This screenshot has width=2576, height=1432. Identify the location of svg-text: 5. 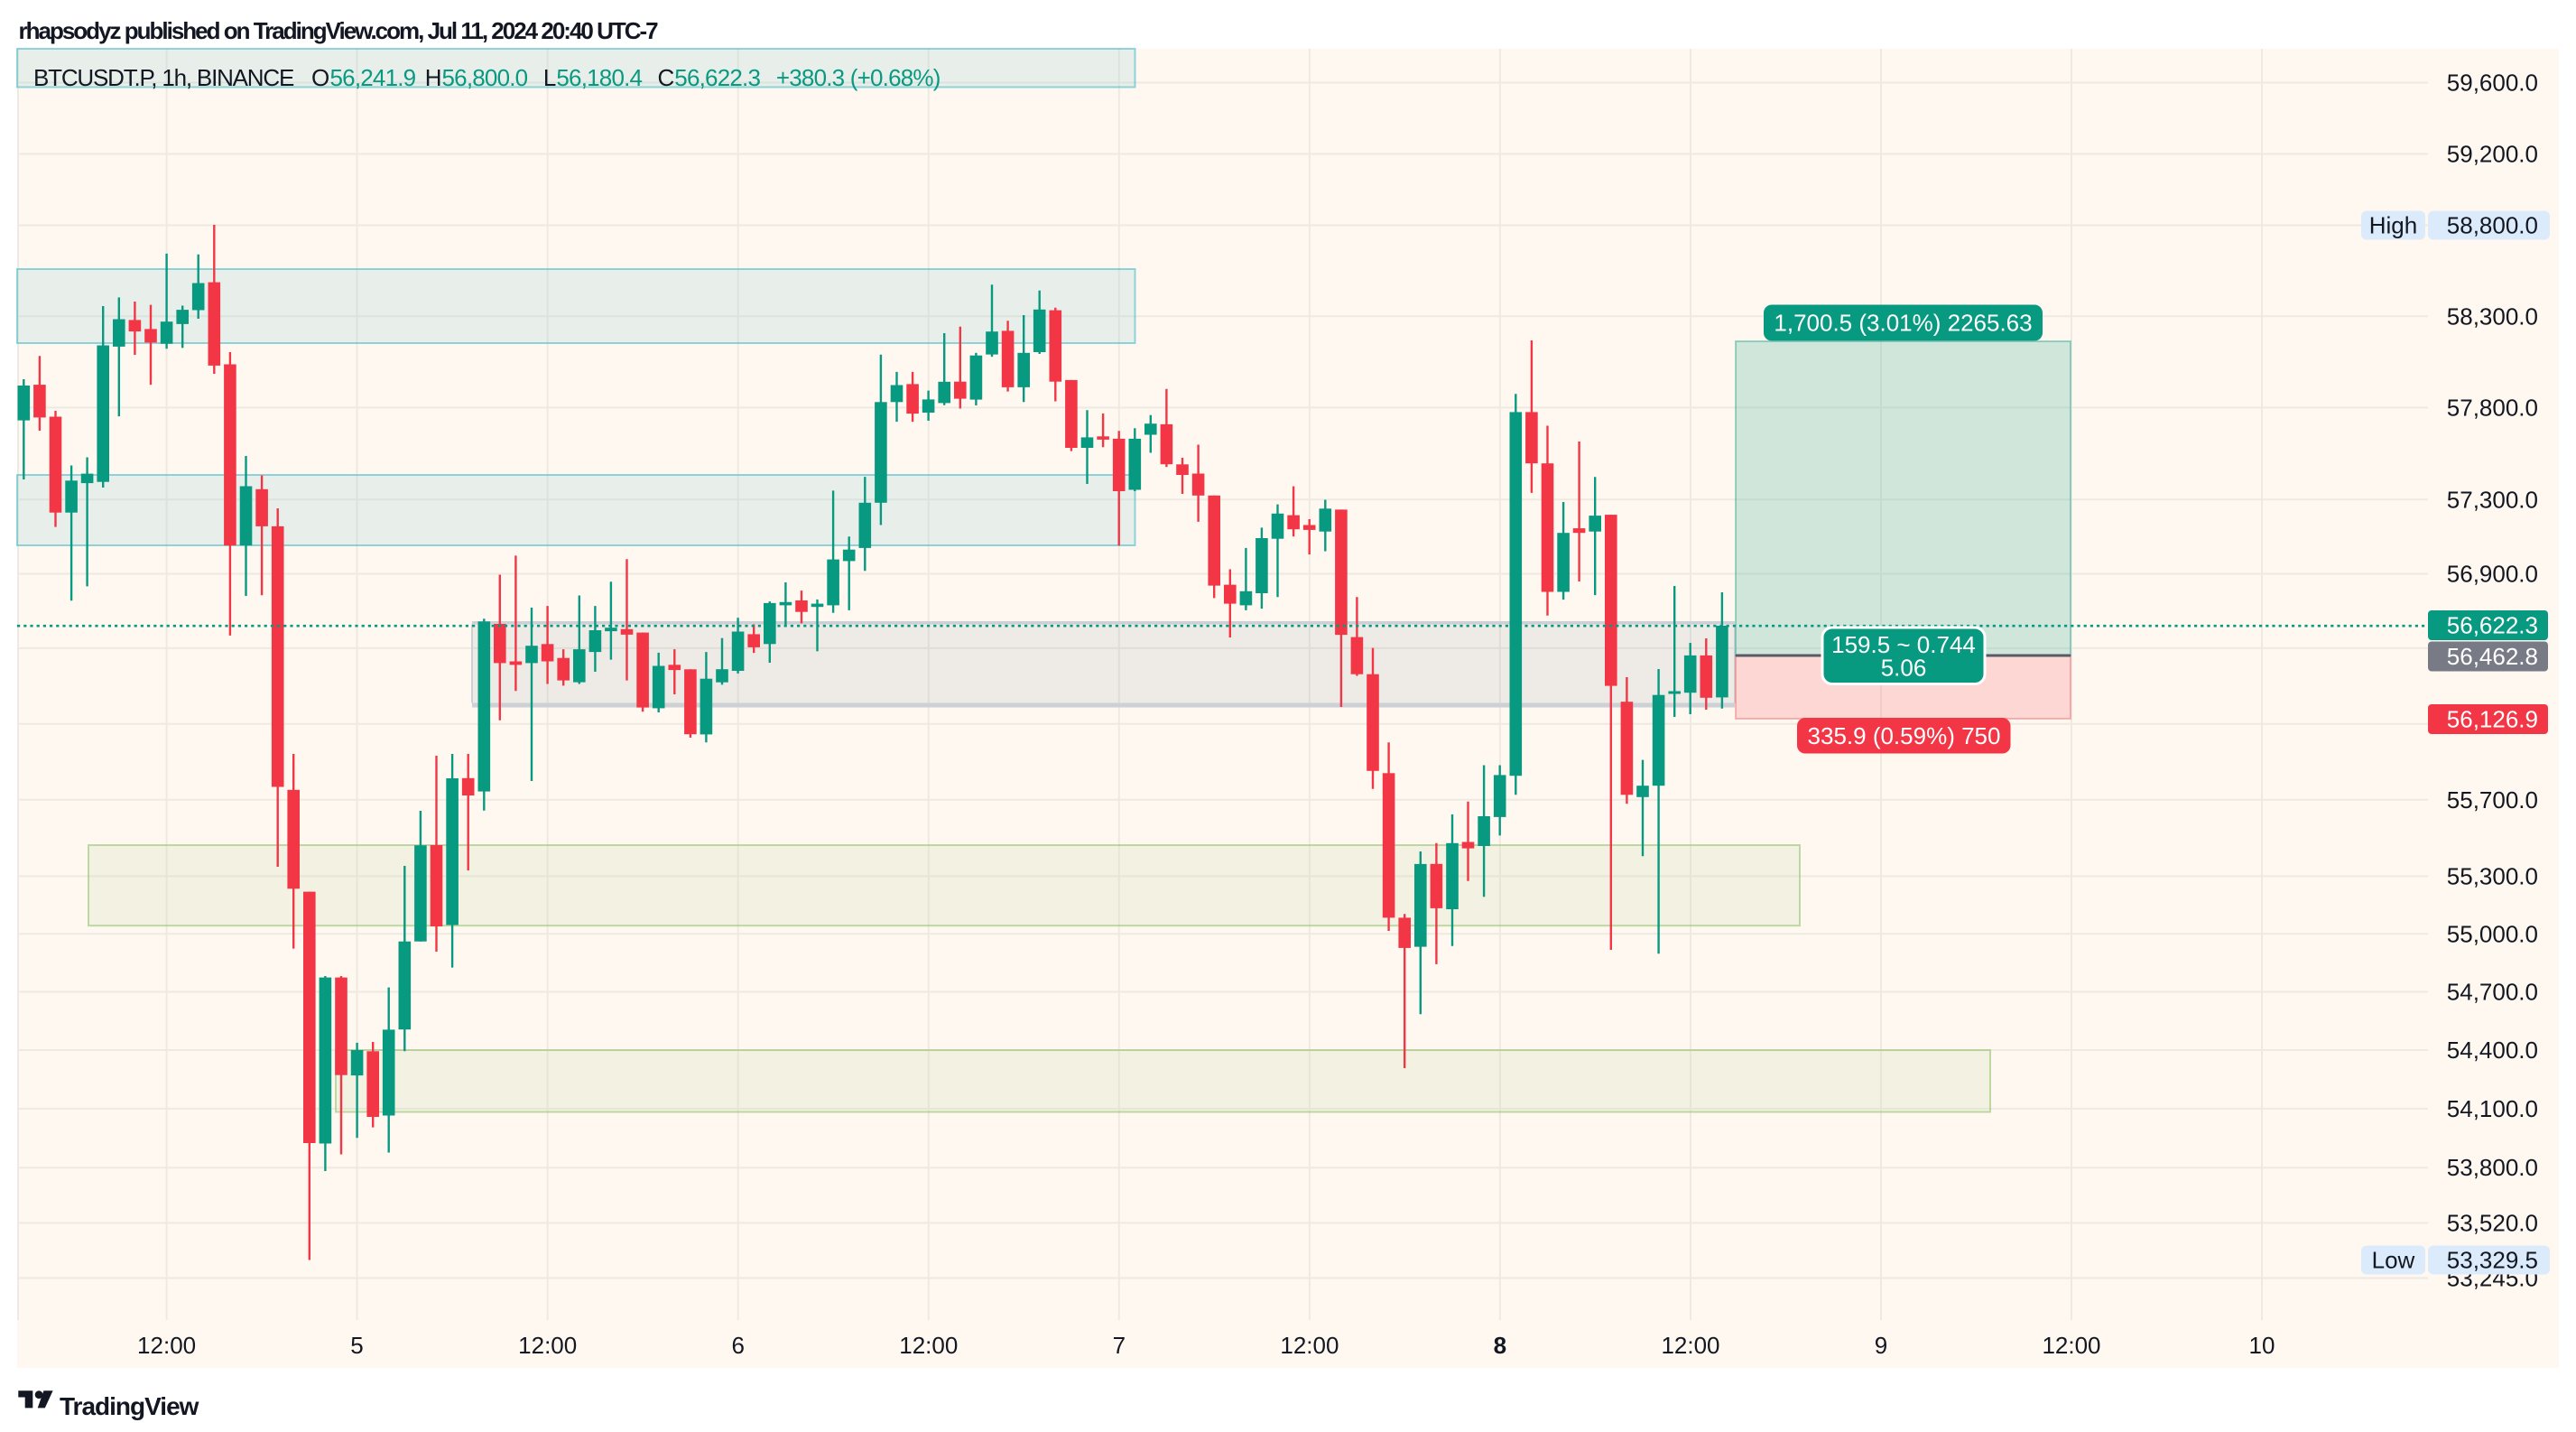
(356, 1346).